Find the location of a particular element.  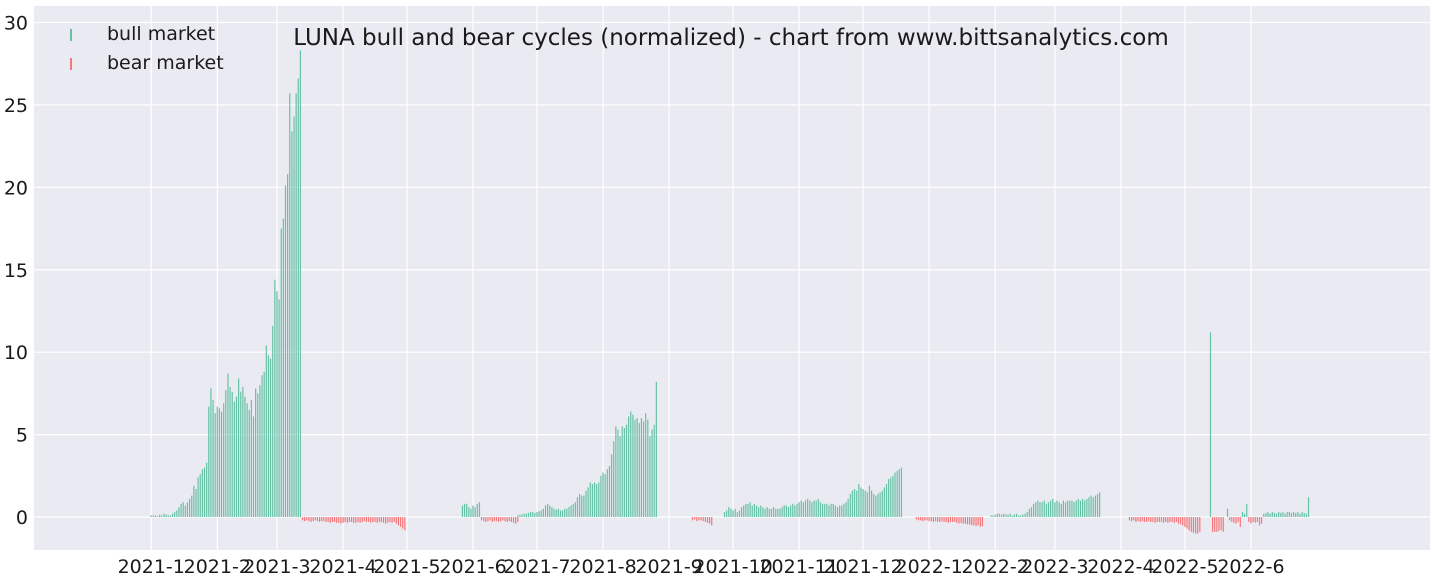

x-tick-label: 2021-4 is located at coordinates (342, 567).